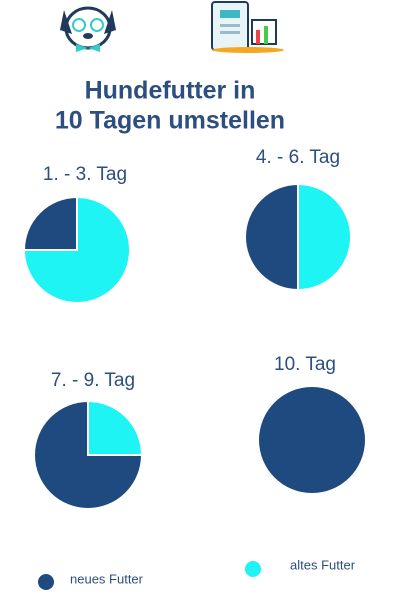 The image size is (402, 599). Describe the element at coordinates (107, 578) in the screenshot. I see `legend-label: neues Futter` at that location.